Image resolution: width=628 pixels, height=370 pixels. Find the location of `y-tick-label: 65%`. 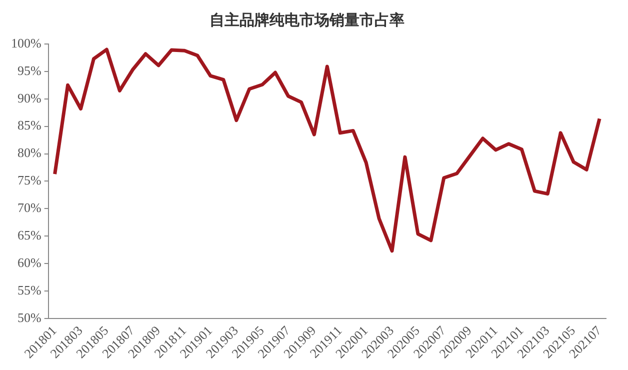

y-tick-label: 65% is located at coordinates (29, 234).